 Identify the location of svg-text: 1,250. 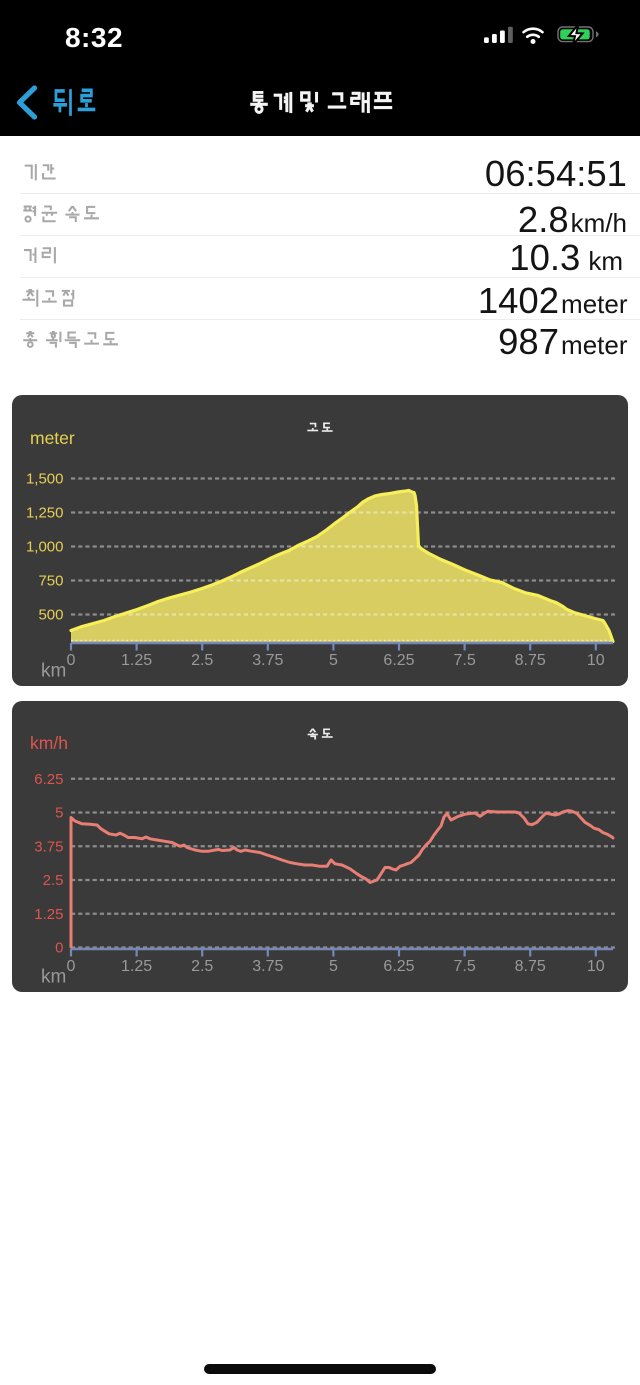
(45, 512).